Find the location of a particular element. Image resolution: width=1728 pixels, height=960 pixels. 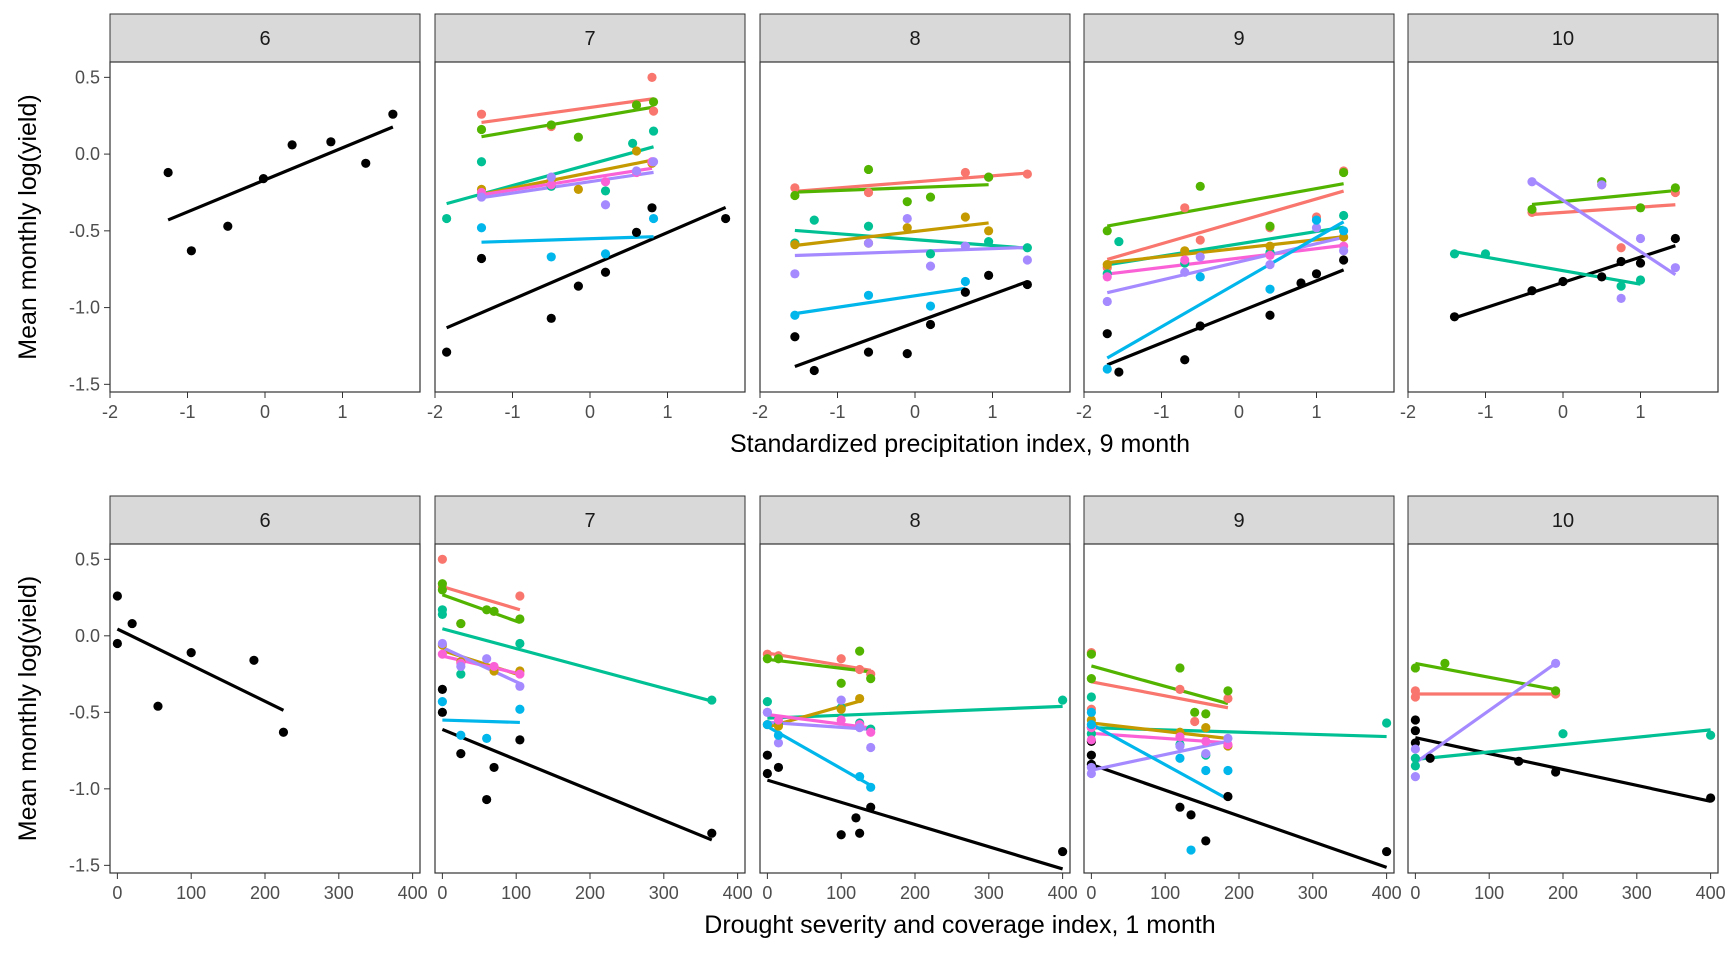

x-tick-label: 400 is located at coordinates (1711, 893).